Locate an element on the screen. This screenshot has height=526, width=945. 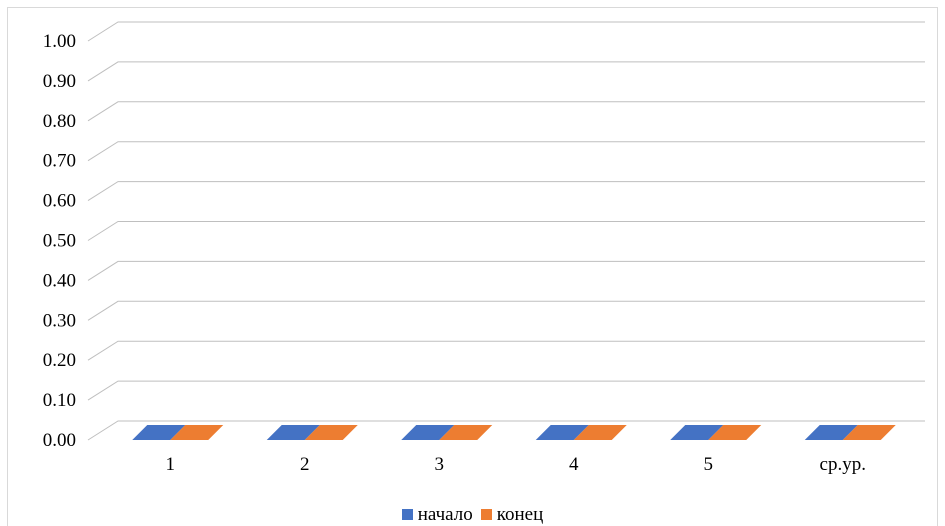
legend: начало конец is located at coordinates (472, 514).